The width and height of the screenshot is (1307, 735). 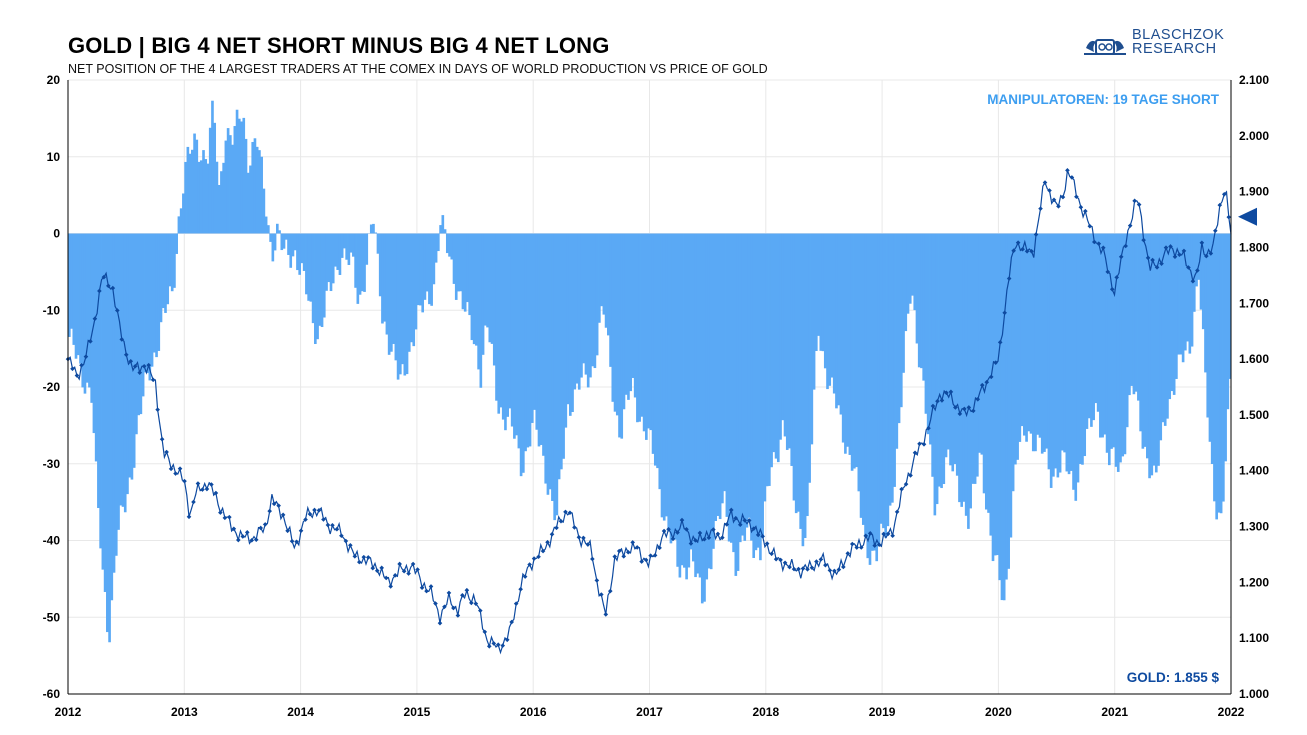 What do you see at coordinates (1254, 136) in the screenshot?
I see `y-right-tick-label: 2.000` at bounding box center [1254, 136].